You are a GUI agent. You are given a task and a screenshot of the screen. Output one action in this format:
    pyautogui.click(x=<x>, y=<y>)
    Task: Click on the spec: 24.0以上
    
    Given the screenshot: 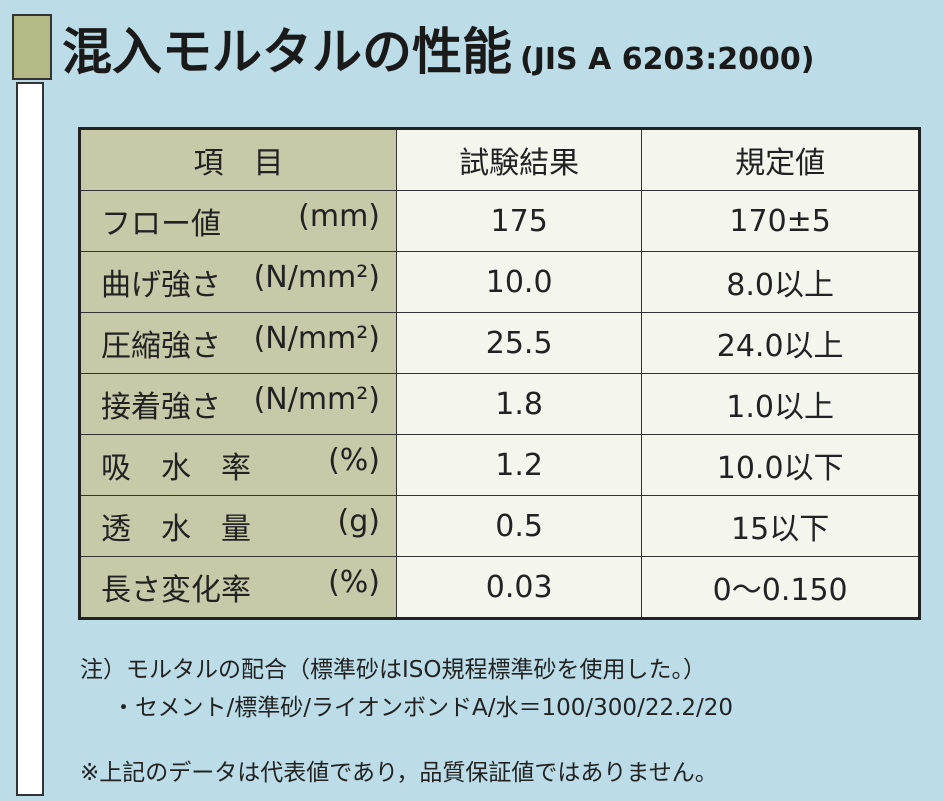 What is the action you would take?
    pyautogui.click(x=780, y=343)
    